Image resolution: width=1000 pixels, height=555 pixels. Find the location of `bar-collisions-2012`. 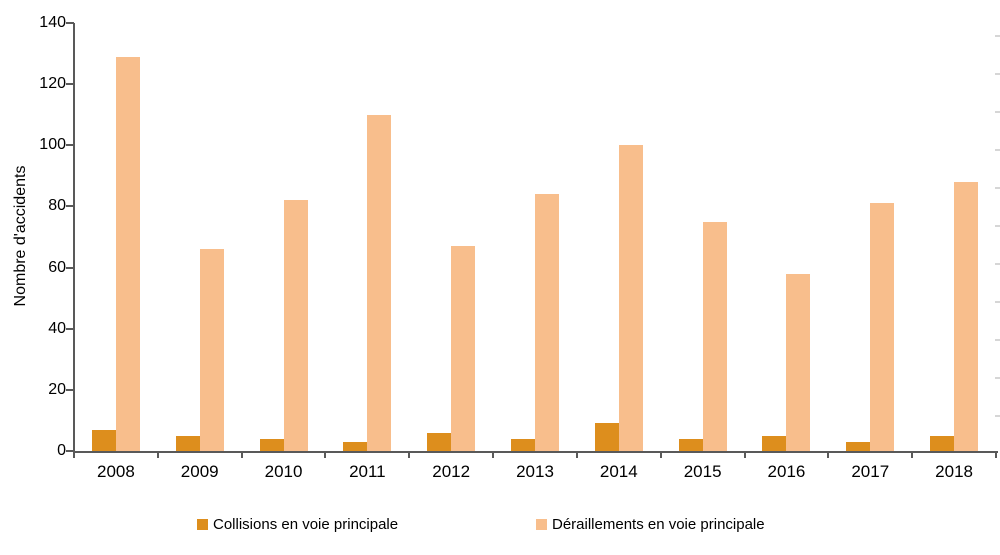

bar-collisions-2012 is located at coordinates (439, 441).